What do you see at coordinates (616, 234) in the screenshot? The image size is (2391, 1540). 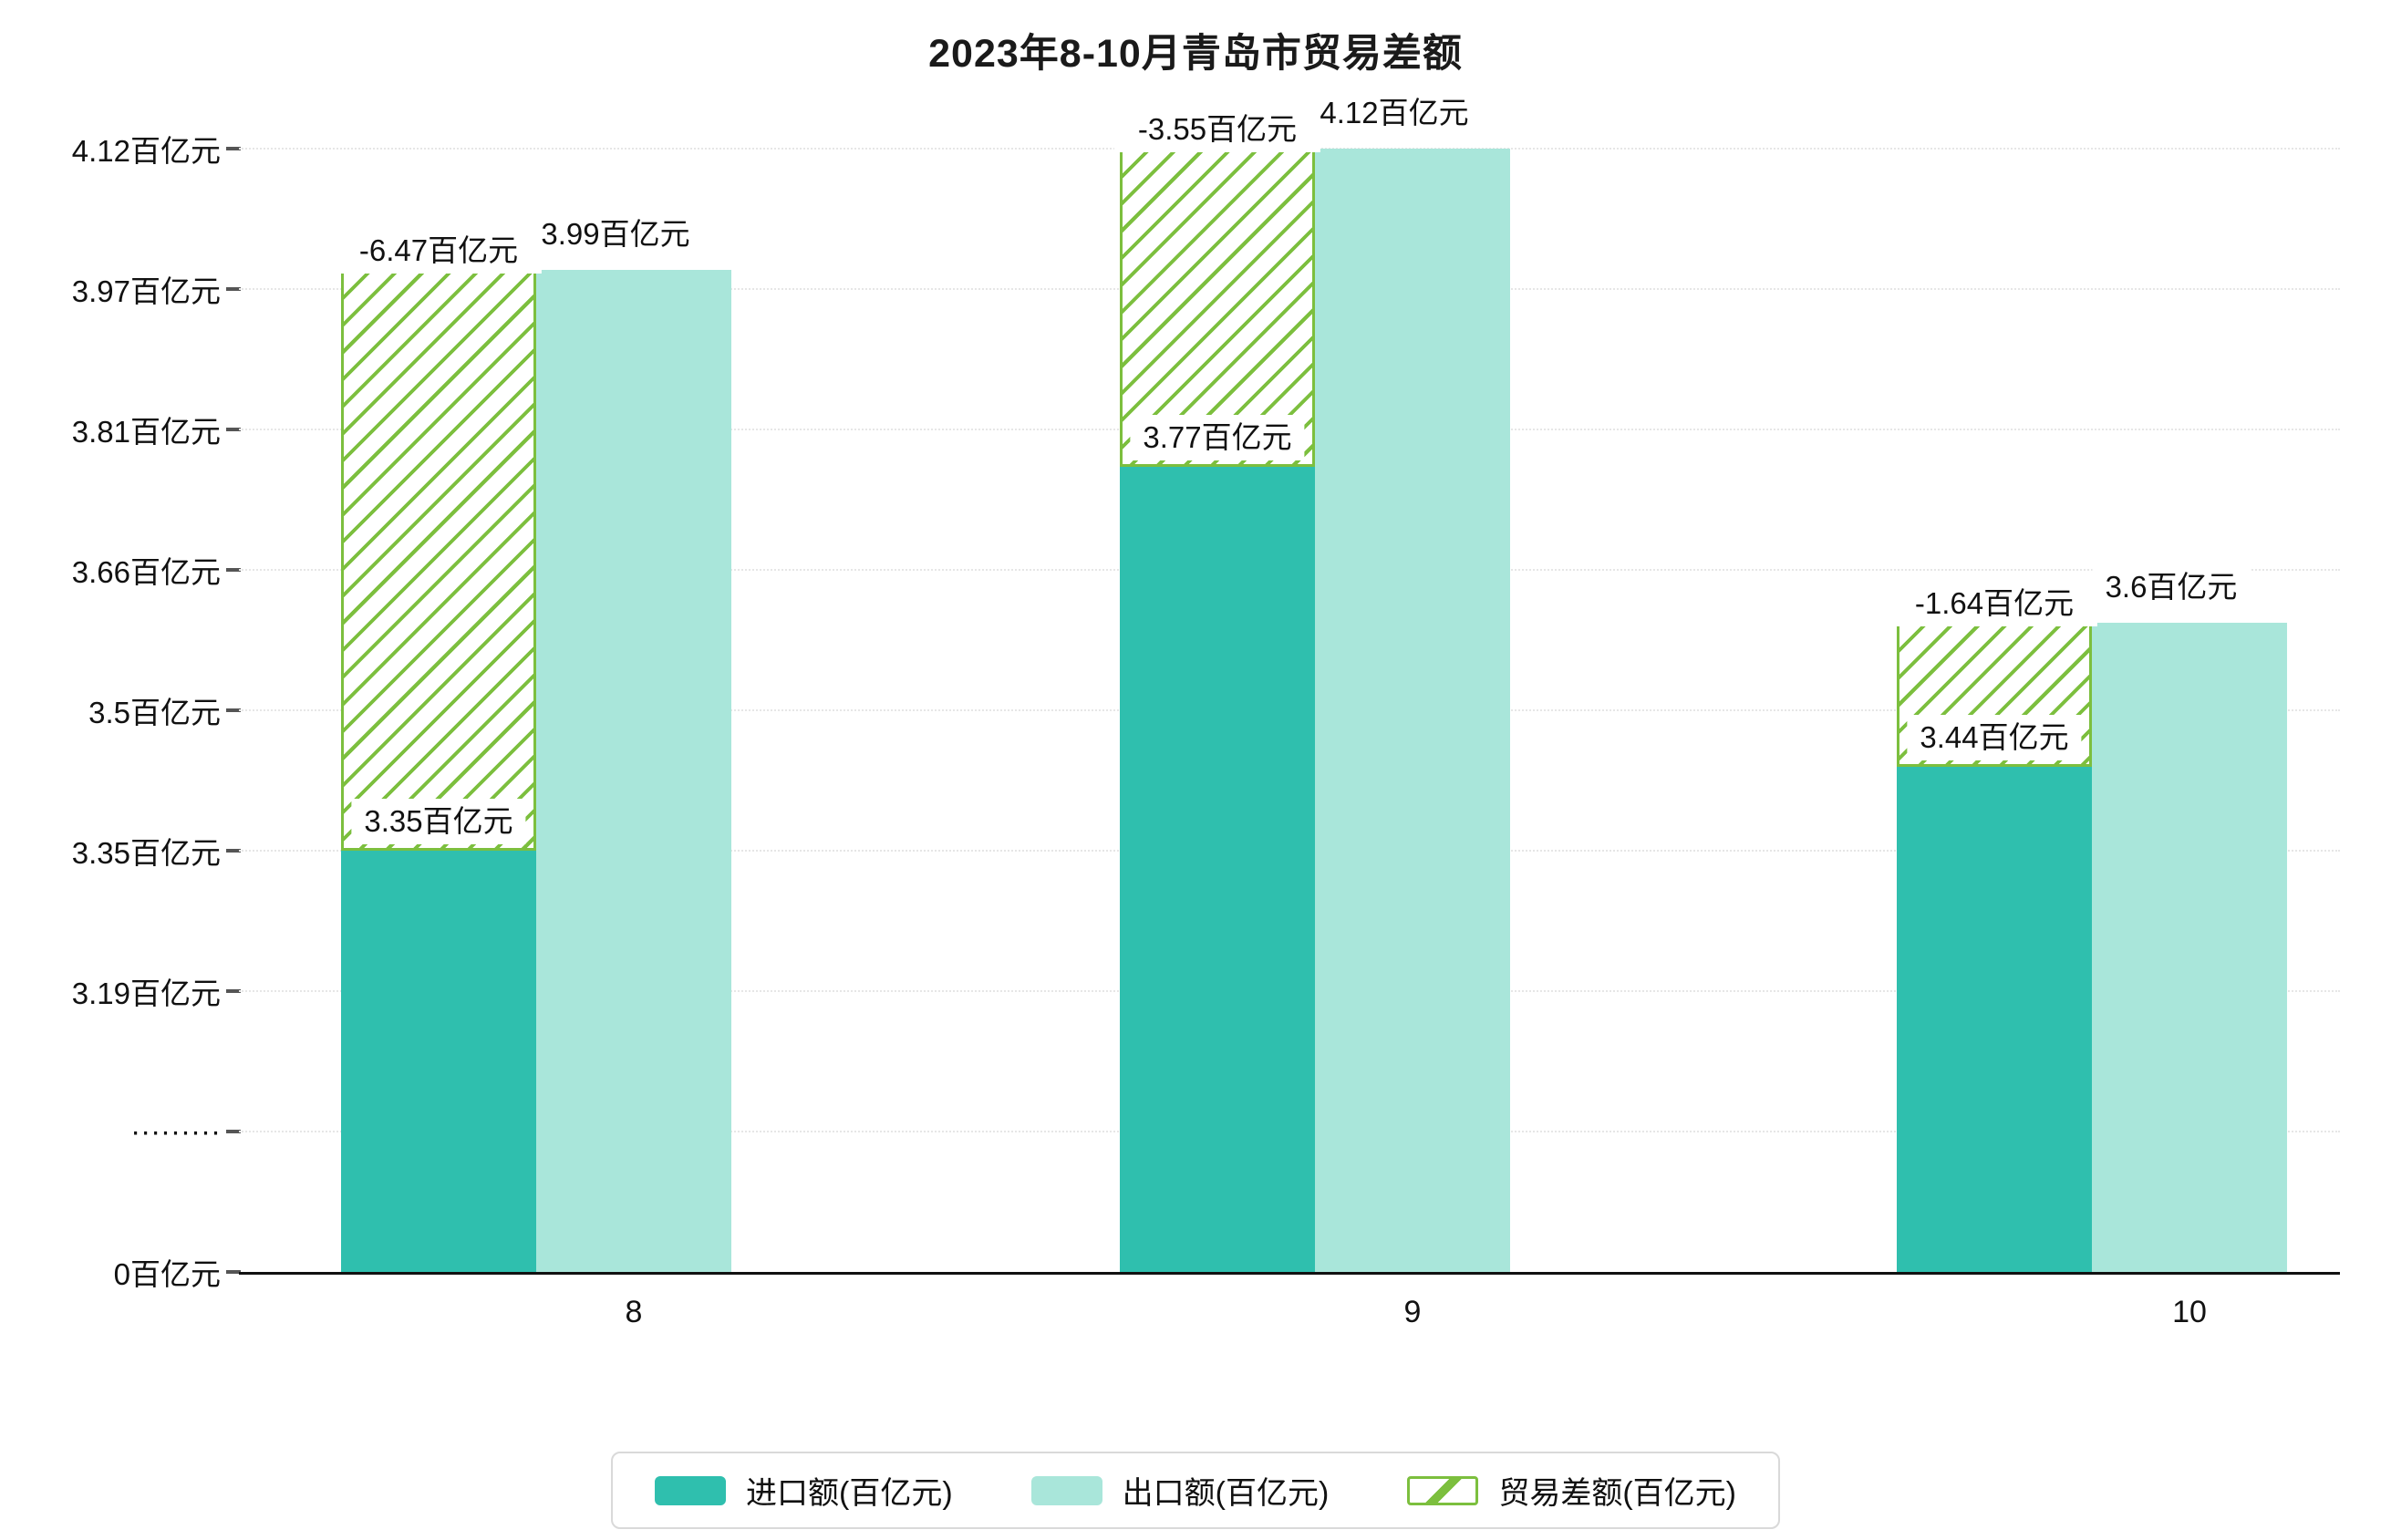 I see `data-label-export-8: 3.99百亿元` at bounding box center [616, 234].